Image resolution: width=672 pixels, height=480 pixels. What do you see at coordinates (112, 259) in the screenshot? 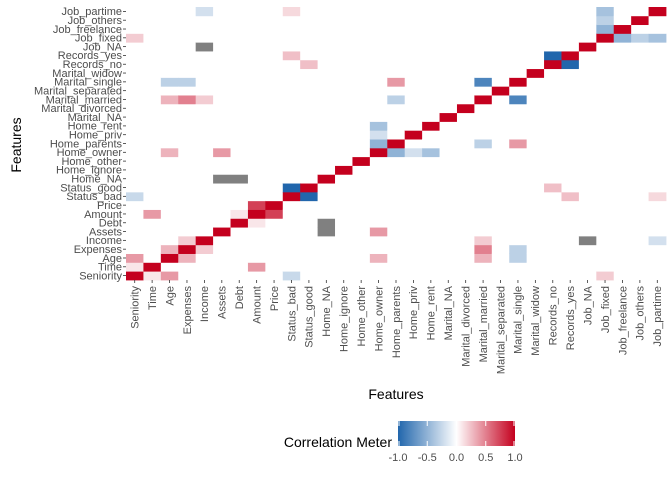
I see `y-tick-label: Age` at bounding box center [112, 259].